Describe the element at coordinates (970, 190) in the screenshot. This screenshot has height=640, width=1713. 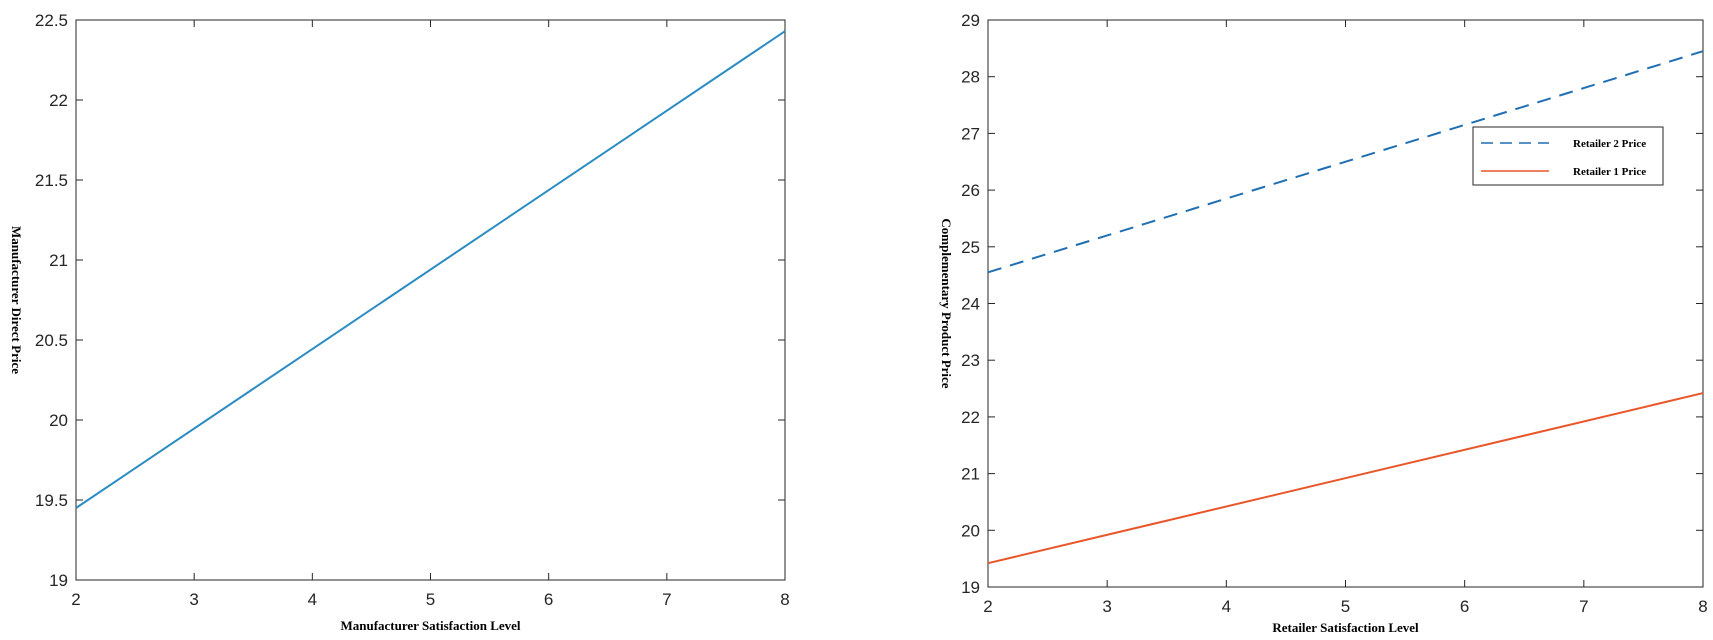
I see `y-tick-label: 26` at that location.